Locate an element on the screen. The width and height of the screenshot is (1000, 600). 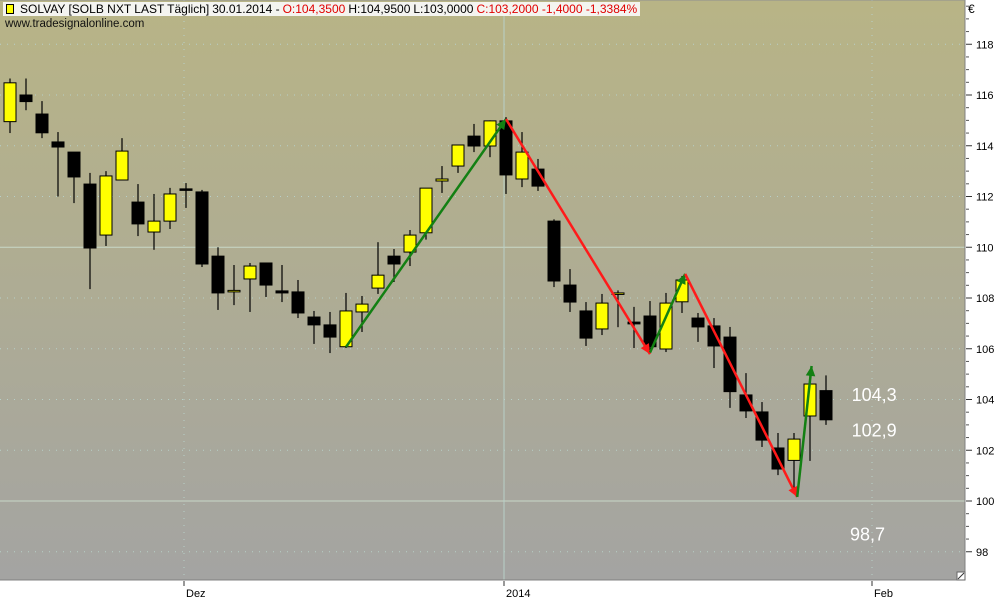
price-annotation: 98,7 is located at coordinates (867, 535).